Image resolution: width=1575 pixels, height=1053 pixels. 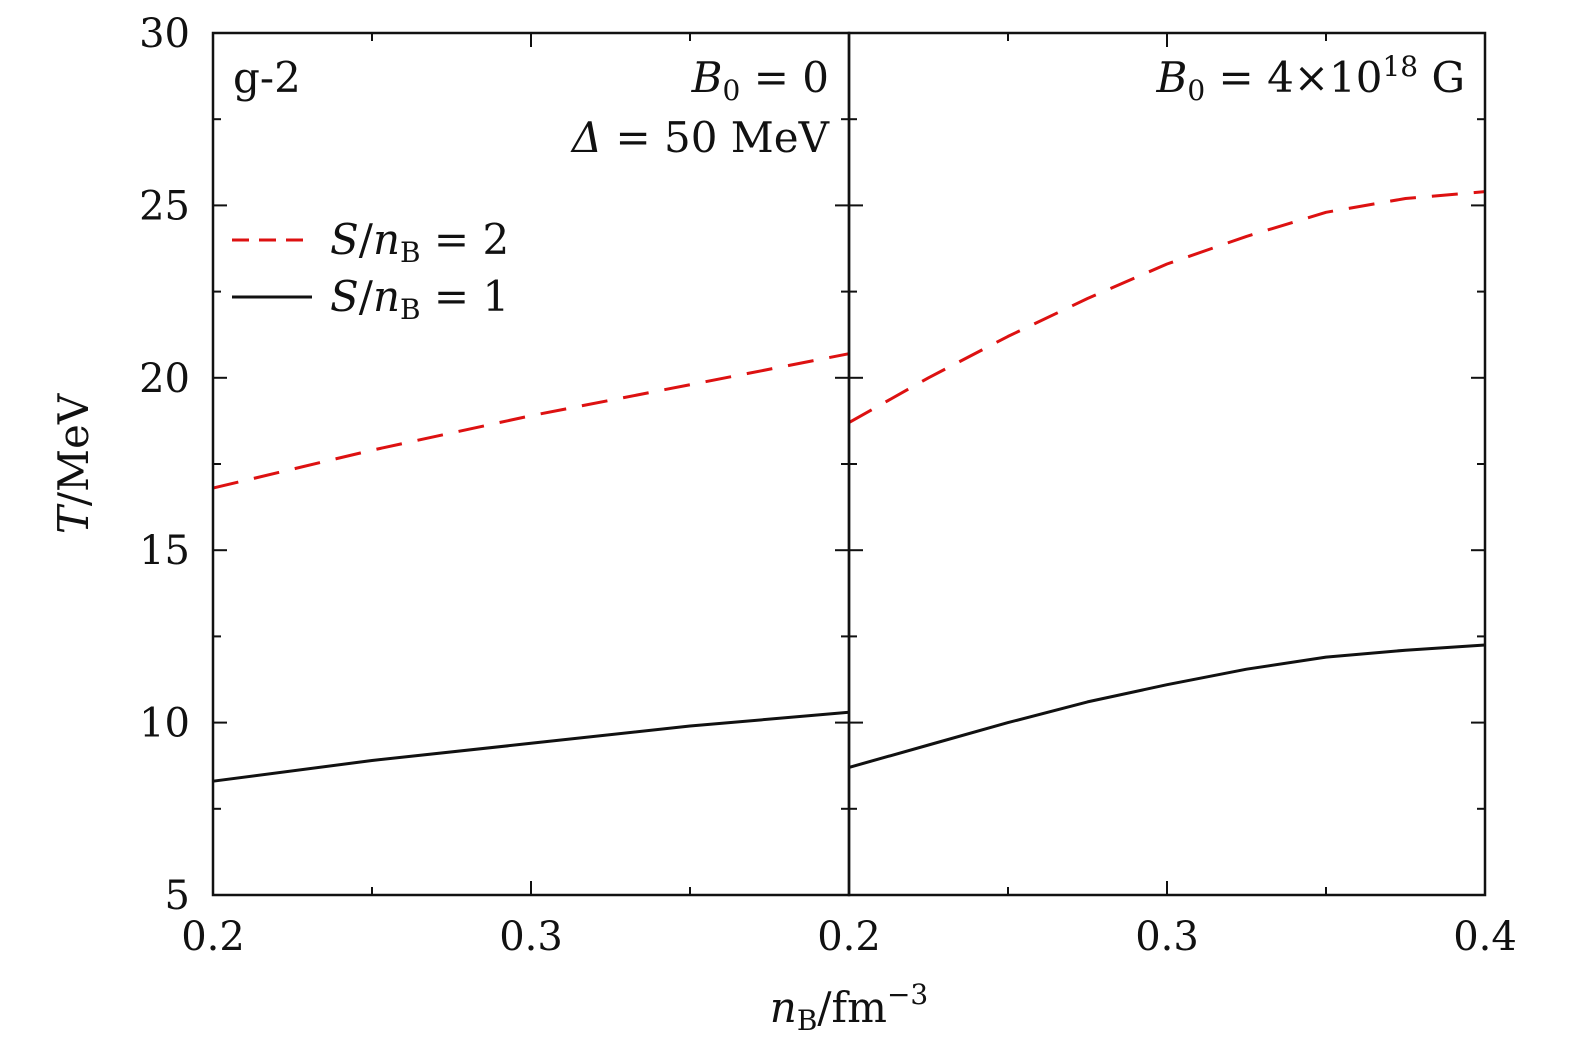 I want to click on y-tick-label: 30, so click(x=164, y=34).